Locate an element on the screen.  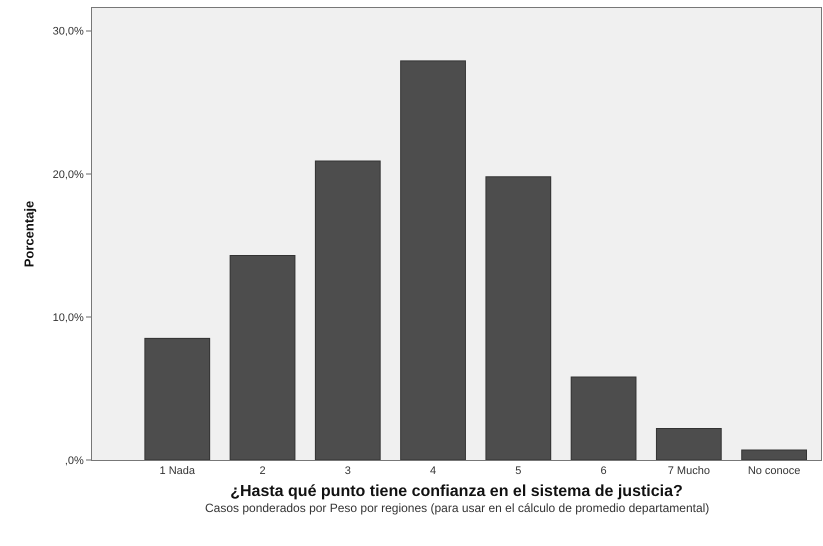
y-tick-label: 20,0% is located at coordinates (68, 174).